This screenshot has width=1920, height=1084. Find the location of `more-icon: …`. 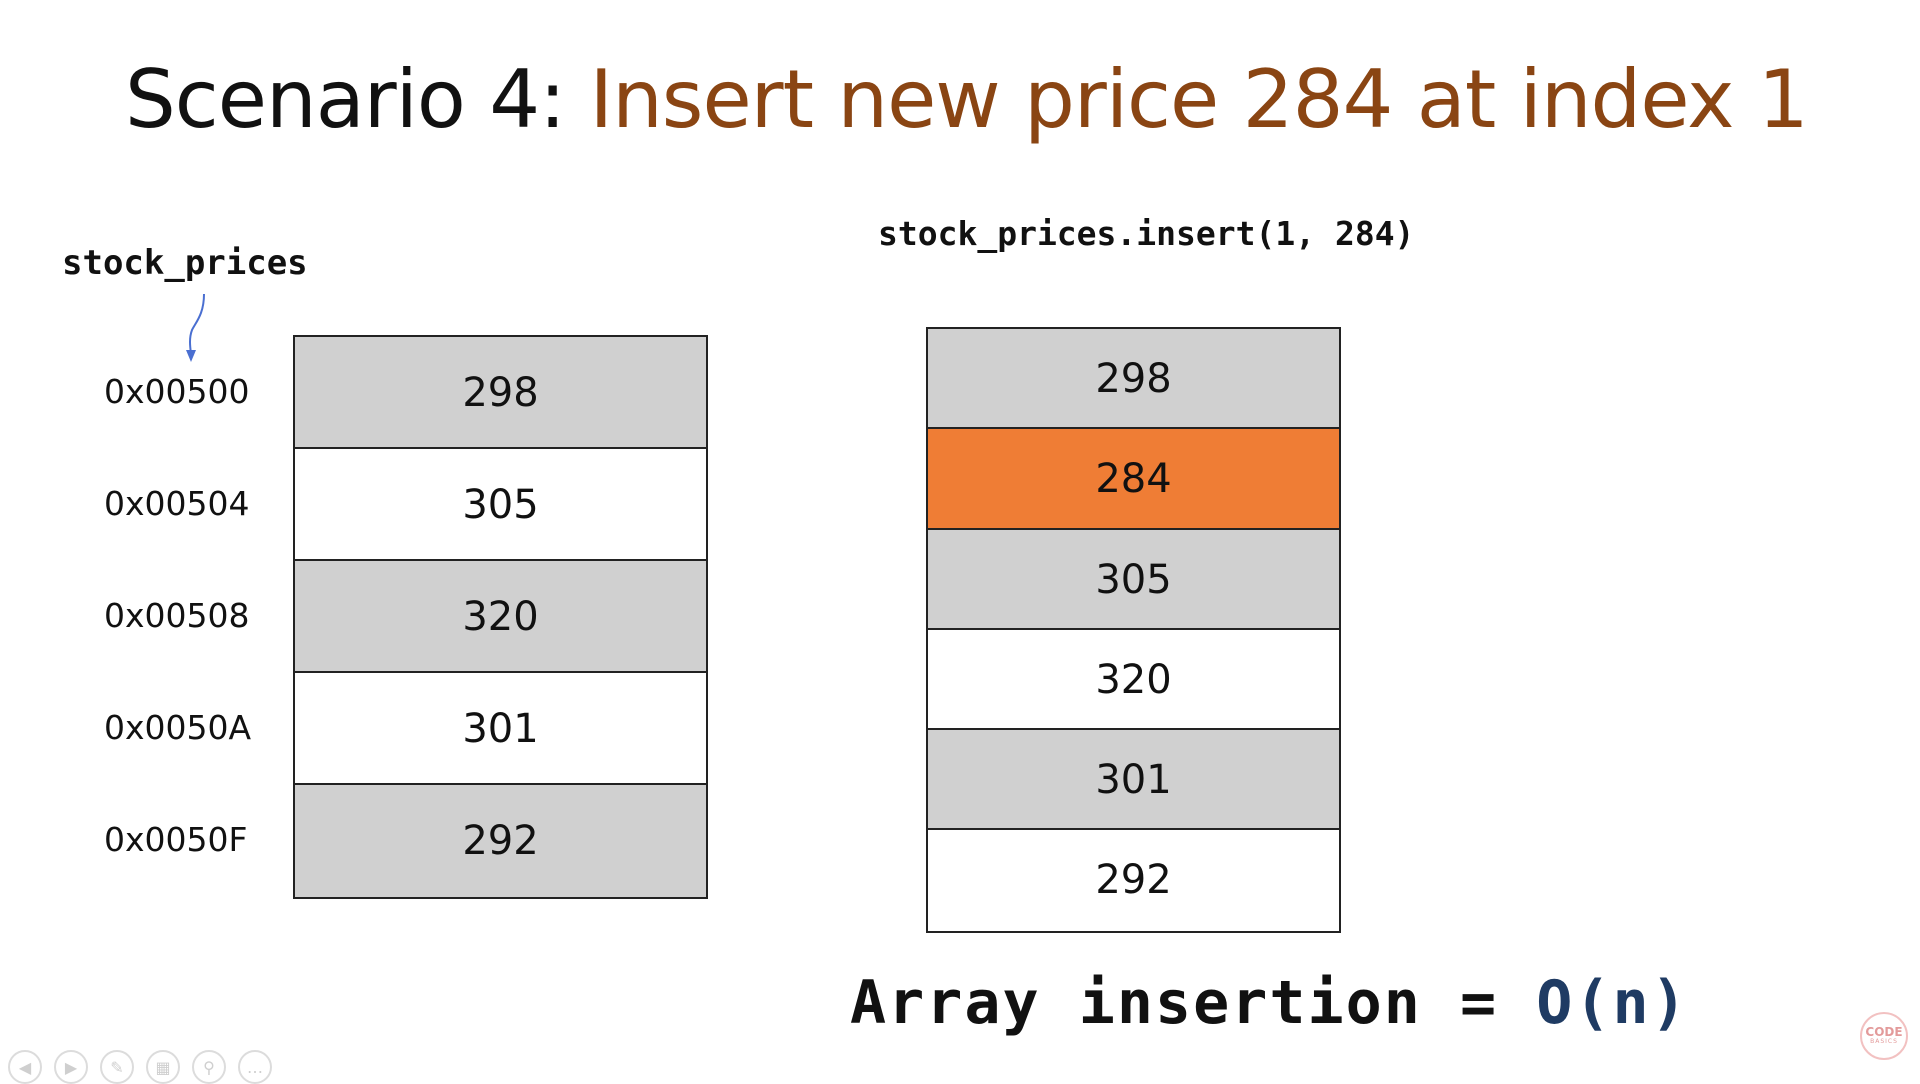

more-icon: … is located at coordinates (255, 1067).